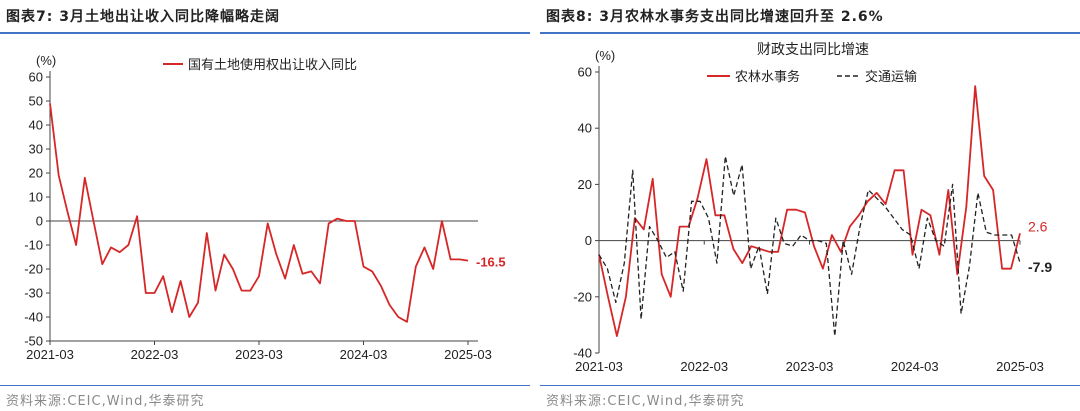  Describe the element at coordinates (1038, 226) in the screenshot. I see `end-value-label: 2.6` at that location.